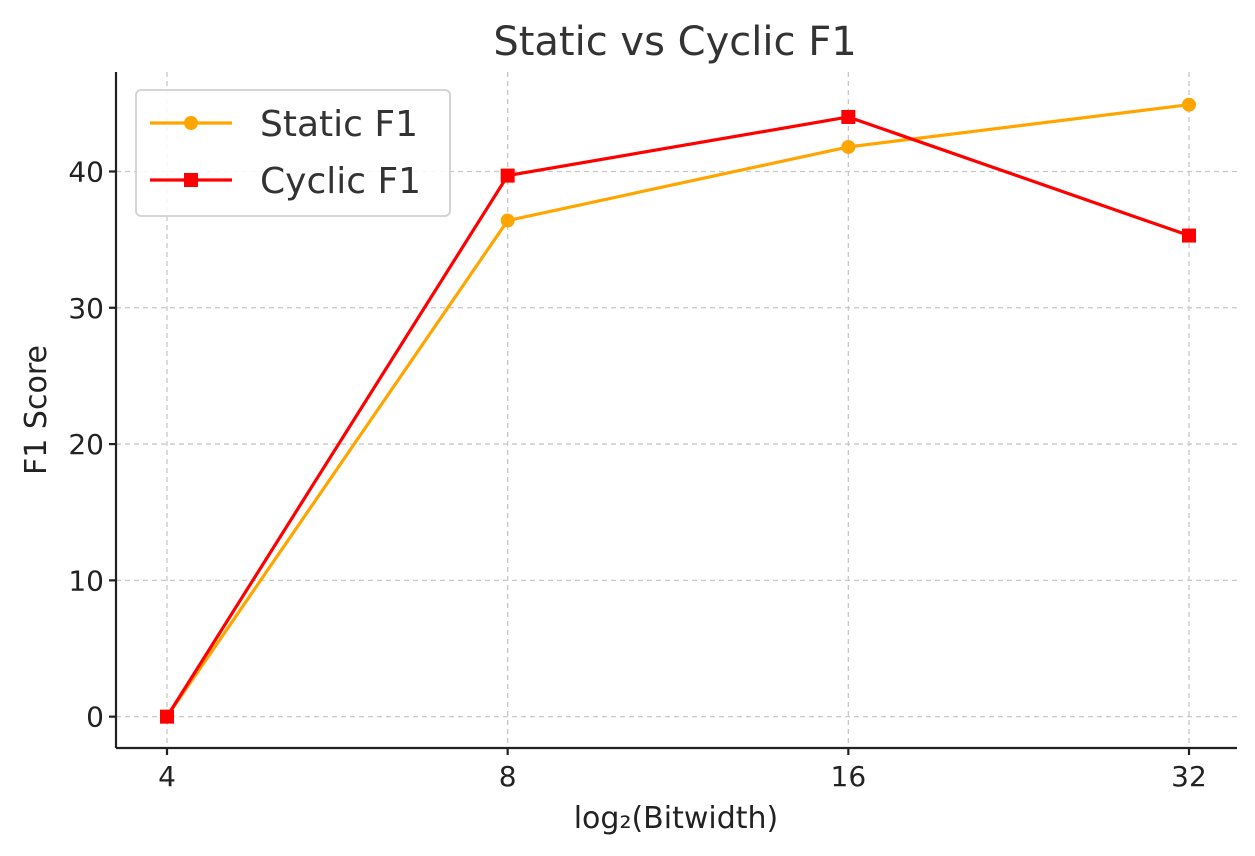 This screenshot has height=856, width=1255. I want to click on x-tick-label-8: 8, so click(508, 776).